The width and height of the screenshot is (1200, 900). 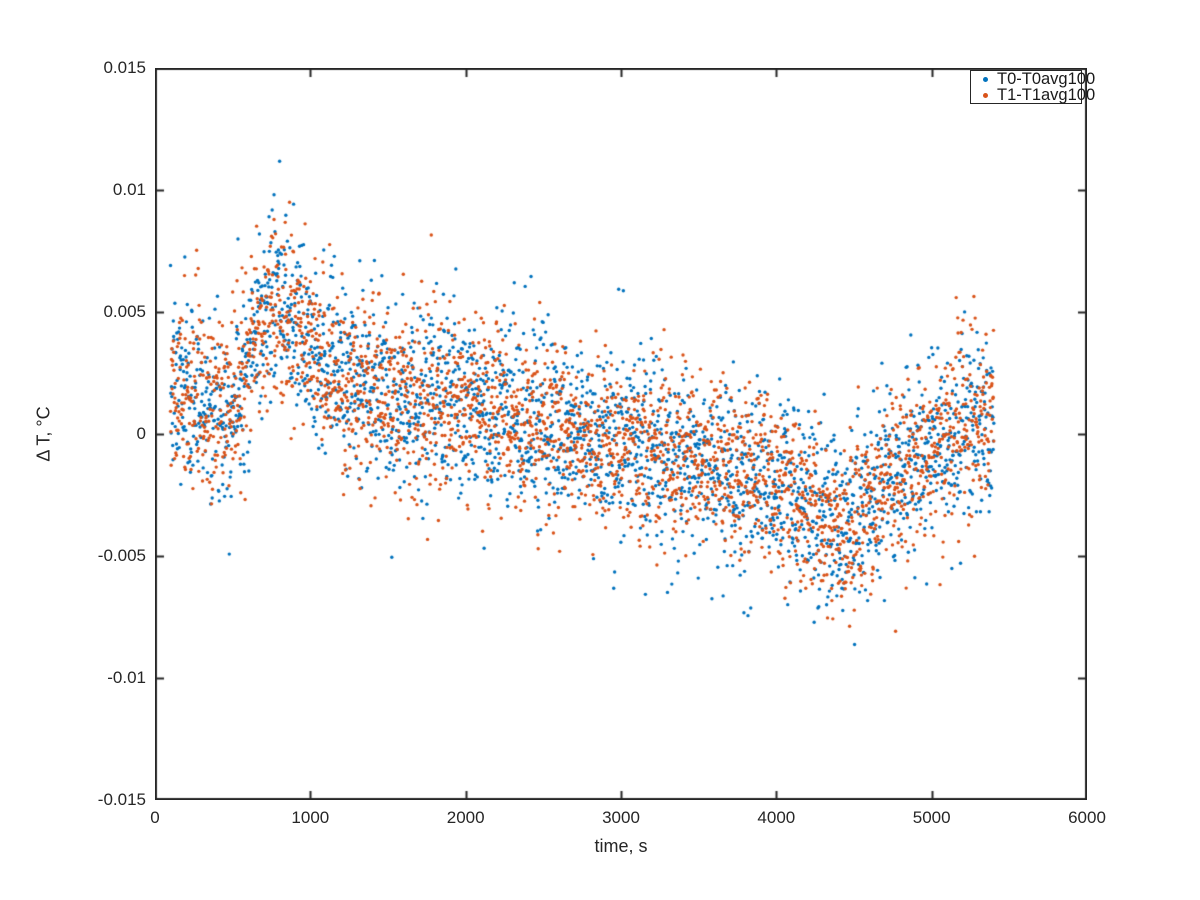 I want to click on x-axis-tick-labels: 0 1000 2000 3000 4000 5000 6000, so click(x=628, y=820).